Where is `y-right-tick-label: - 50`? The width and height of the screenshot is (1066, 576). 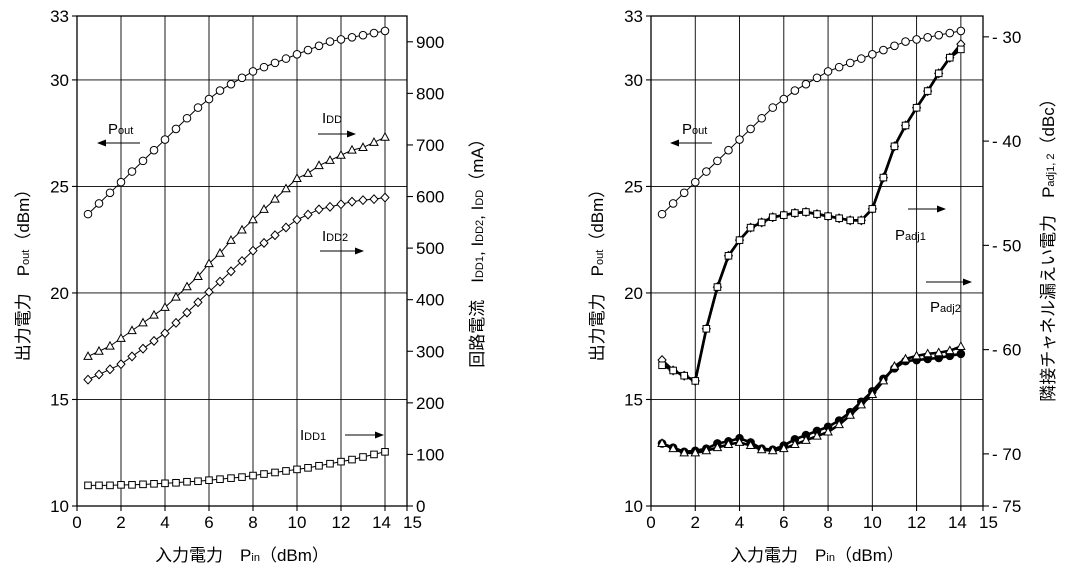 y-right-tick-label: - 50 is located at coordinates (1006, 245).